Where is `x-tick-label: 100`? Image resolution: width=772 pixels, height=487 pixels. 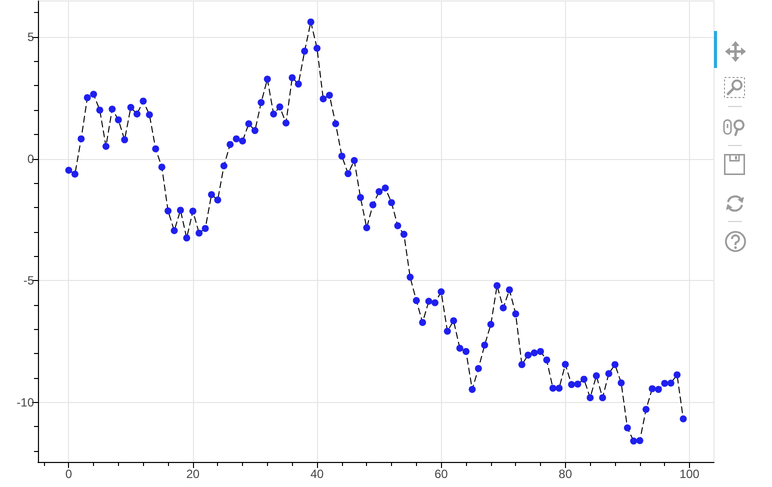 x-tick-label: 100 is located at coordinates (689, 474).